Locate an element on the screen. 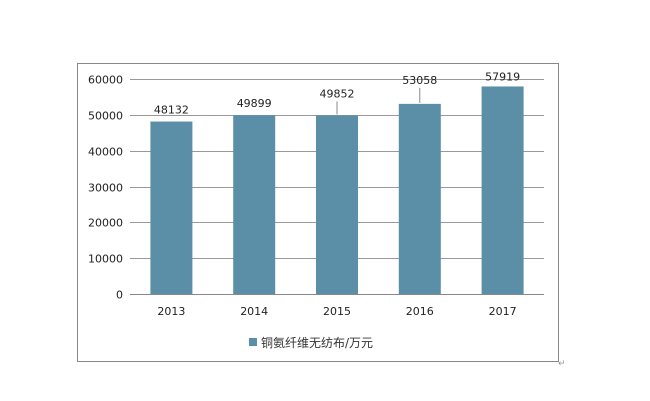 Image resolution: width=650 pixels, height=401 pixels. legend-swatch is located at coordinates (253, 342).